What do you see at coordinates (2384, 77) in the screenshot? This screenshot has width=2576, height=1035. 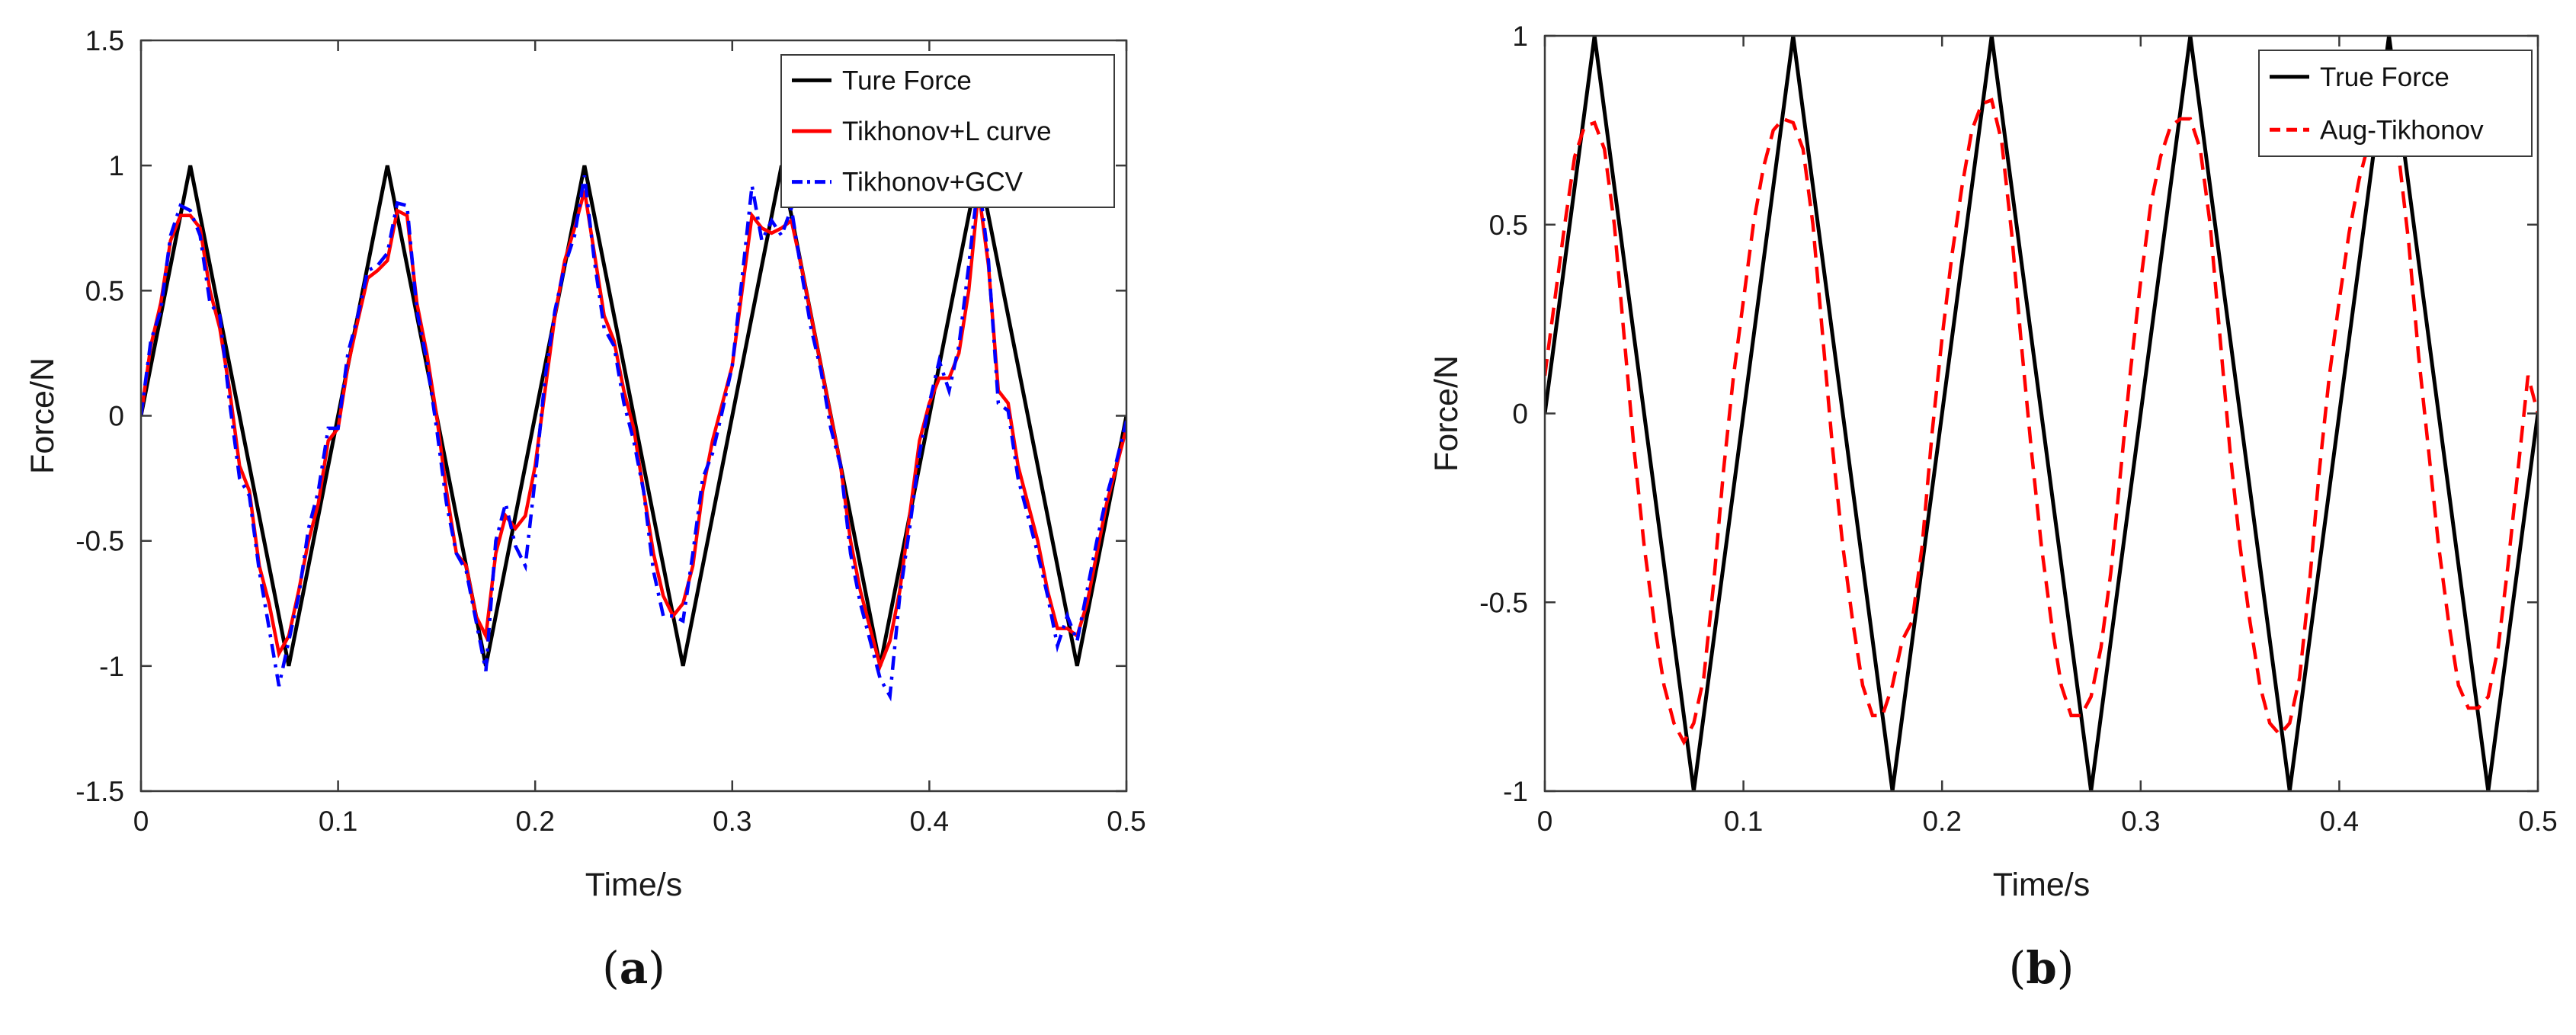 I see `legend-label-0: True Force` at bounding box center [2384, 77].